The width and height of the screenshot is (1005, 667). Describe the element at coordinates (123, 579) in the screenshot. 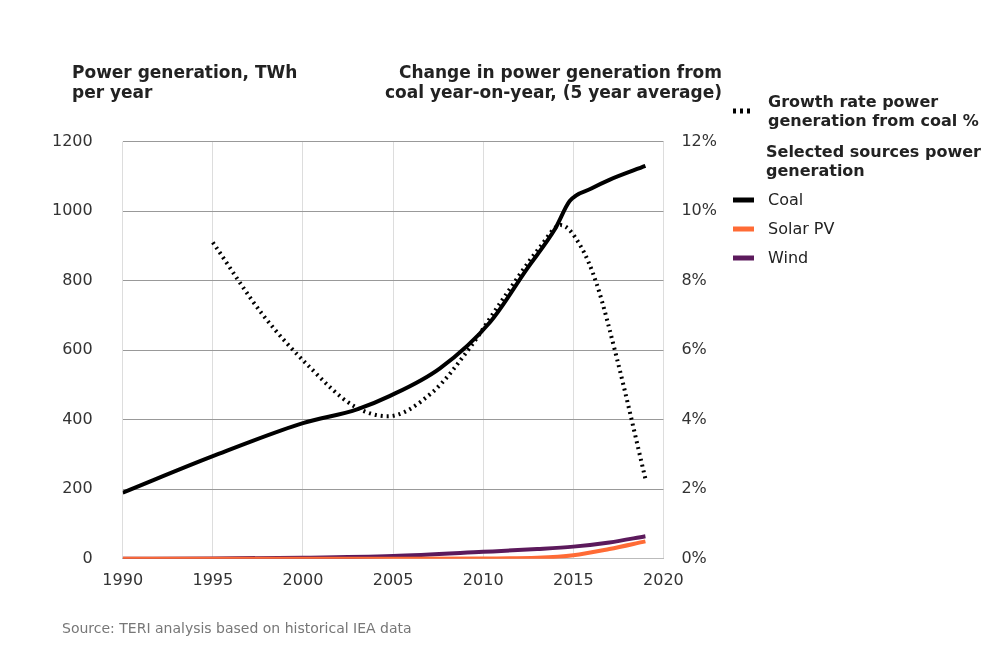

I see `x-tick-label: 1990` at that location.